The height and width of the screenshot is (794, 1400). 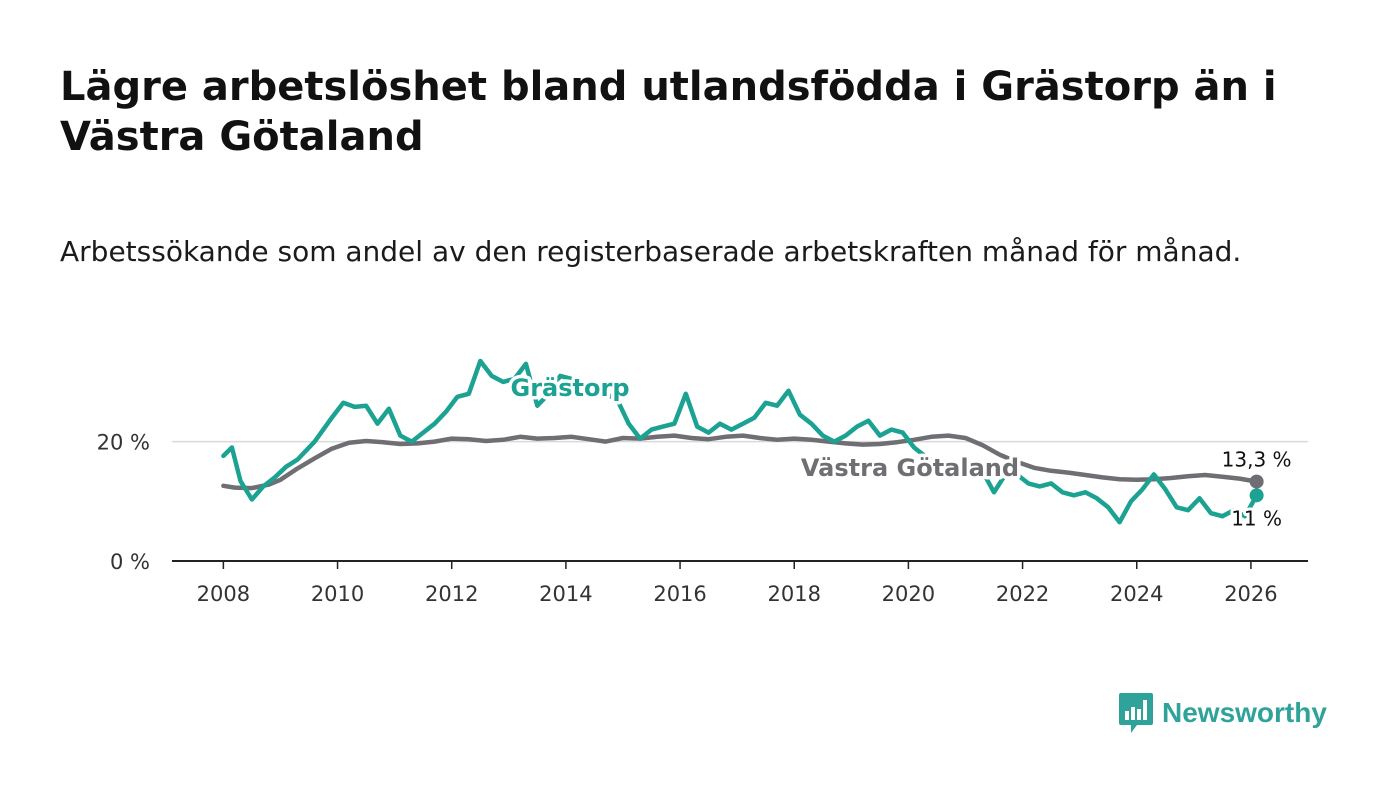 I want to click on series-label-grastorp-halo: Grästorp, so click(x=570, y=388).